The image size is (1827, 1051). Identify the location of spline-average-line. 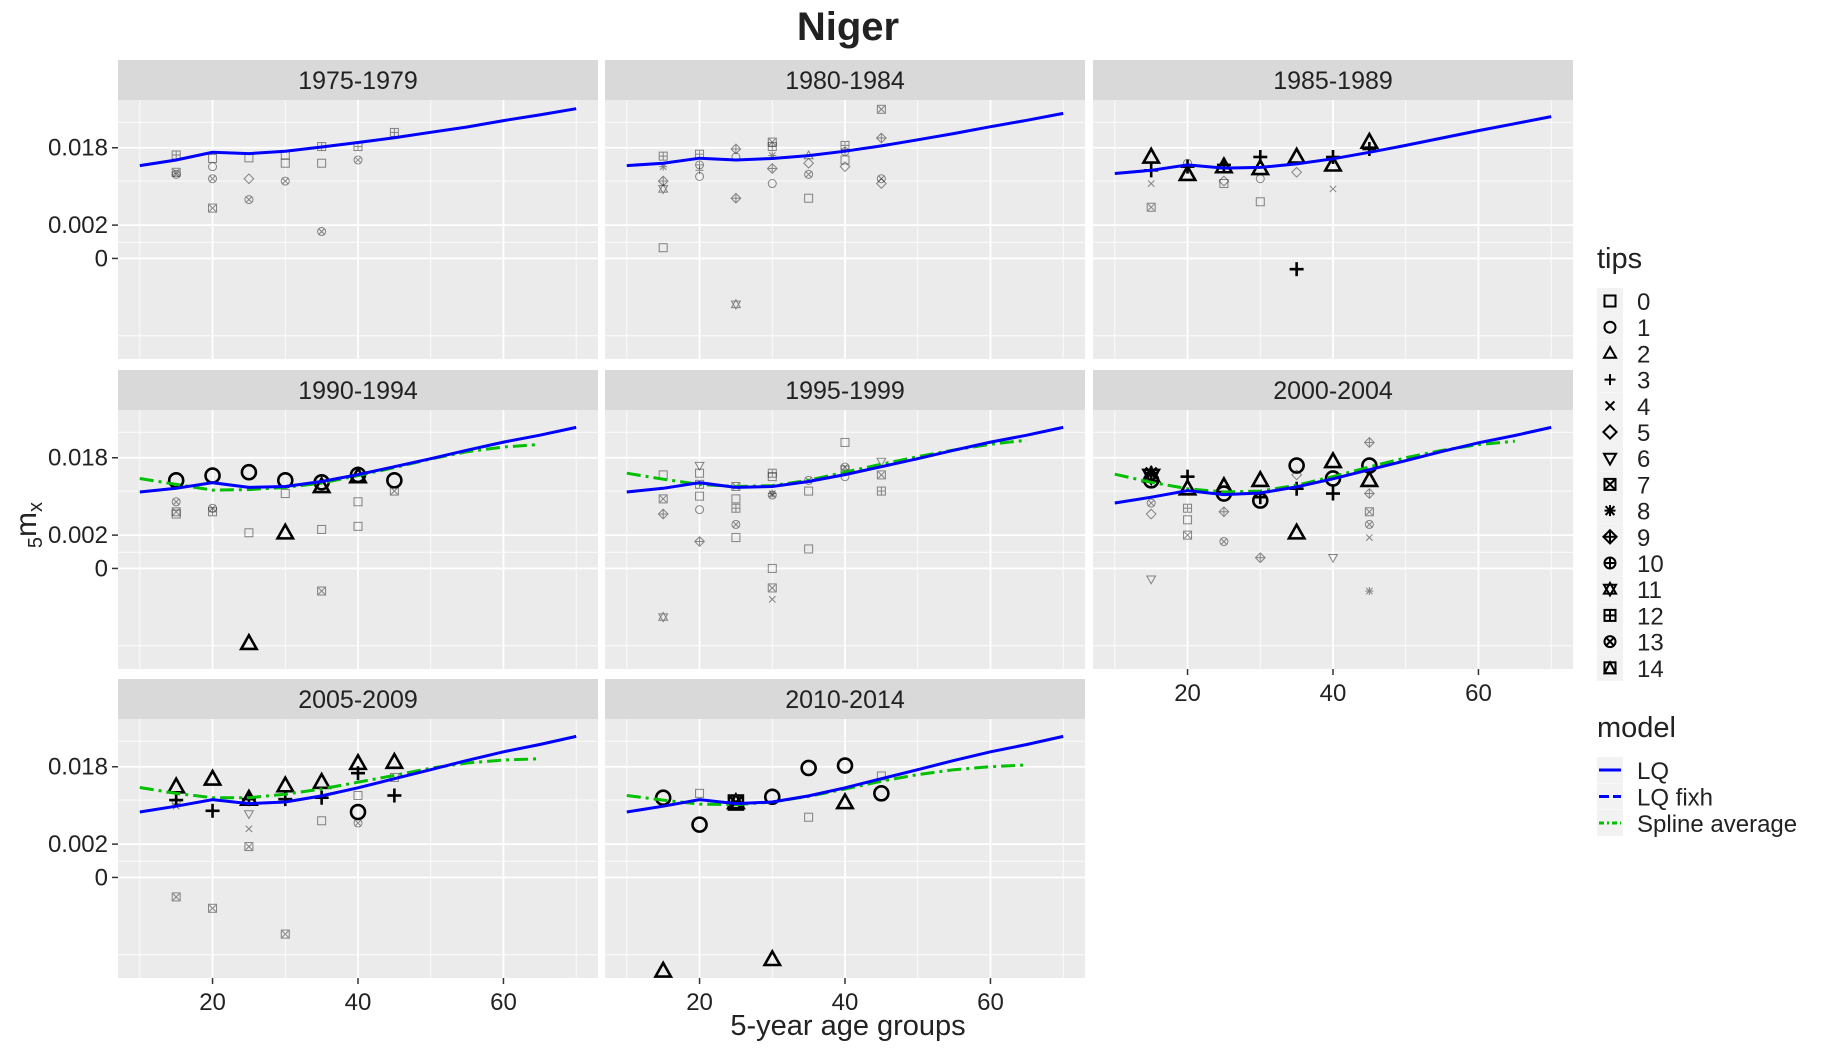
(339, 778).